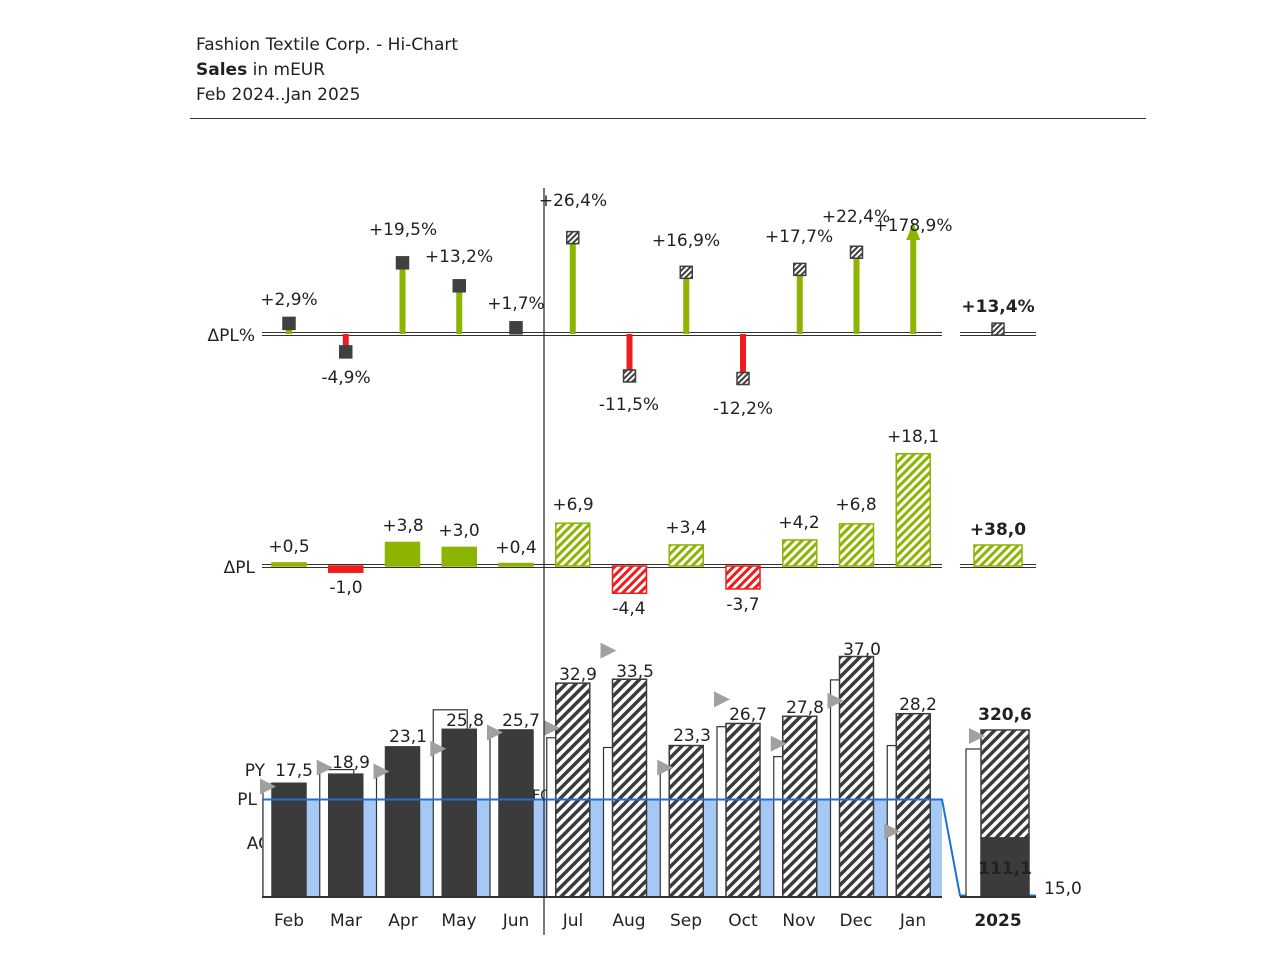  Describe the element at coordinates (862, 650) in the screenshot. I see `sales-label: 37,0` at that location.